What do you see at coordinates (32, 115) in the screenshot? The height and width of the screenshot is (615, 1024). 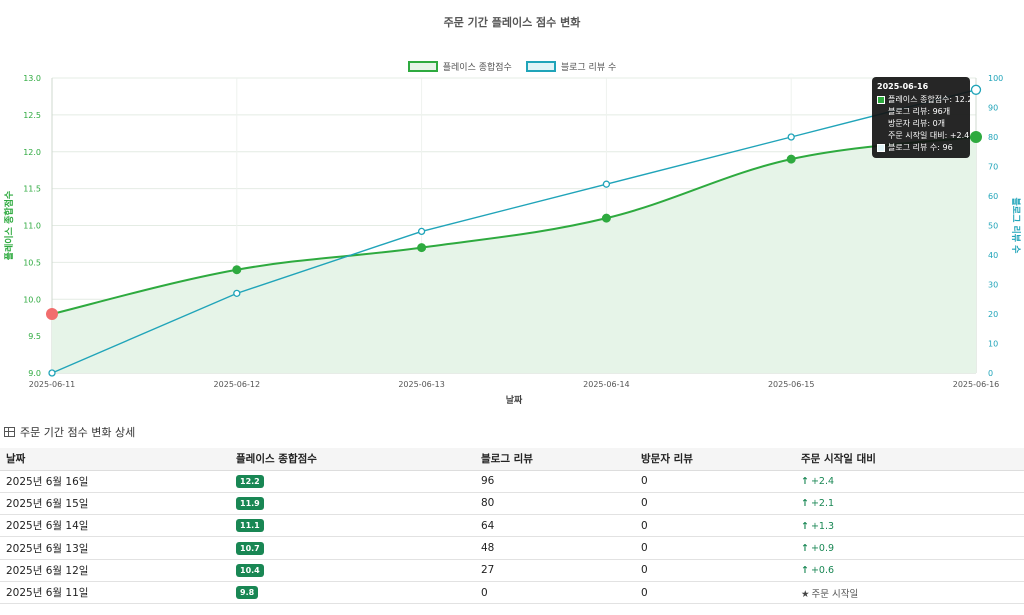 I see `y-left-tick-label: 12.5` at bounding box center [32, 115].